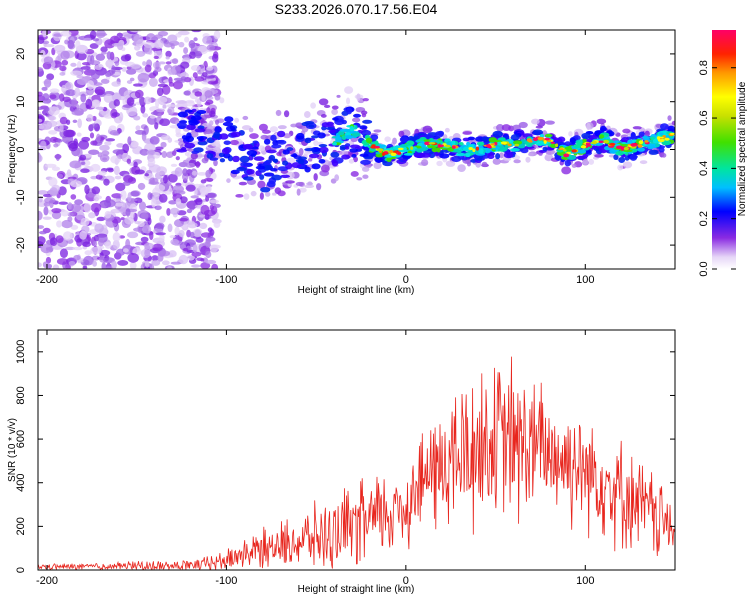  What do you see at coordinates (47, 581) in the screenshot?
I see `snr-x-tick-label: -200` at bounding box center [47, 581].